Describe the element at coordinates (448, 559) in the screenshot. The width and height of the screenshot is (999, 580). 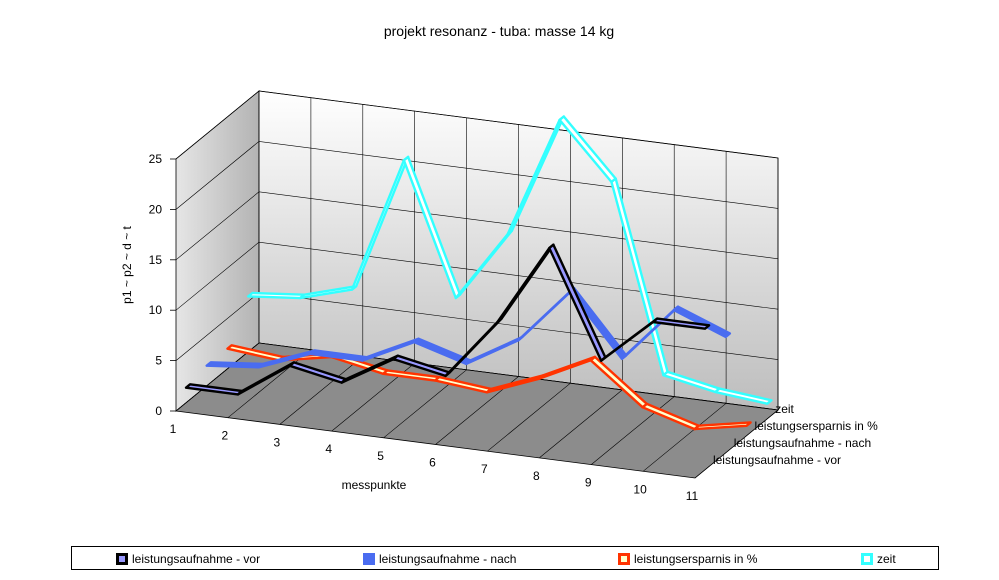
I see `legend-label-nach: leistungsaufnahme - nach` at that location.